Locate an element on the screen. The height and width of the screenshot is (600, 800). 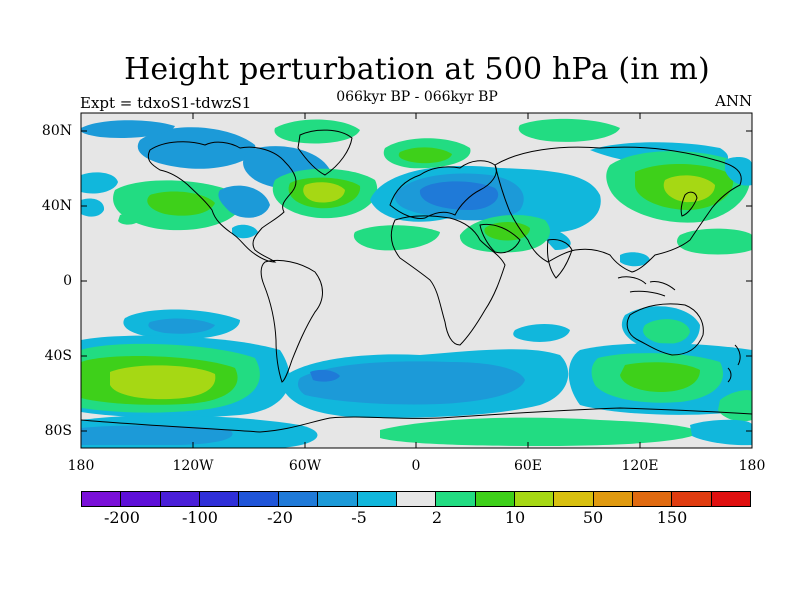
colorbar-label: 10 is located at coordinates (515, 517).